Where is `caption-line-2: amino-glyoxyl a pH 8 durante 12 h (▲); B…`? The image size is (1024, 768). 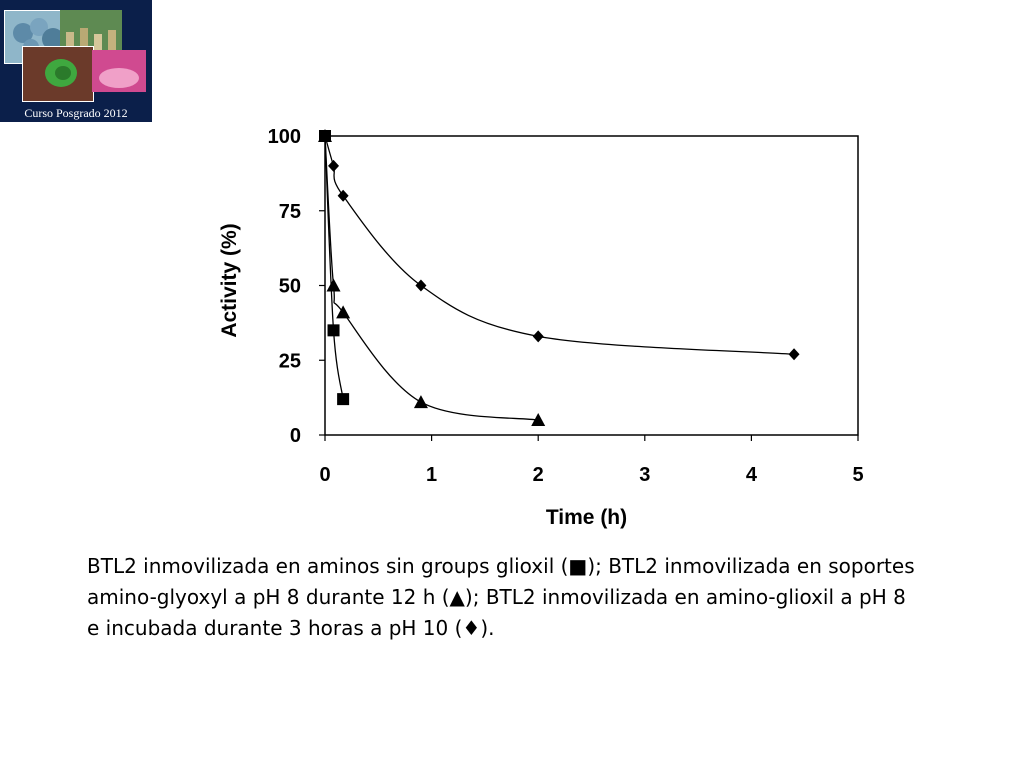
caption-line-2: amino-glyoxyl a pH 8 durante 12 h (▲); B… is located at coordinates (496, 597).